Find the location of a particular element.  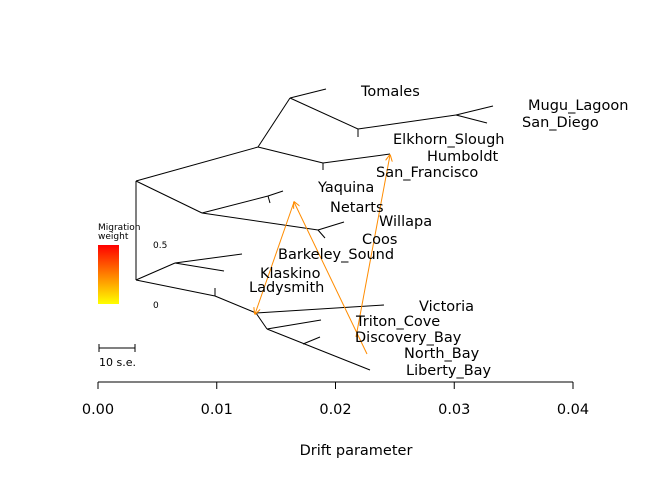

tip-label-barkeley-sound: Barkeley_Sound is located at coordinates (336, 255).